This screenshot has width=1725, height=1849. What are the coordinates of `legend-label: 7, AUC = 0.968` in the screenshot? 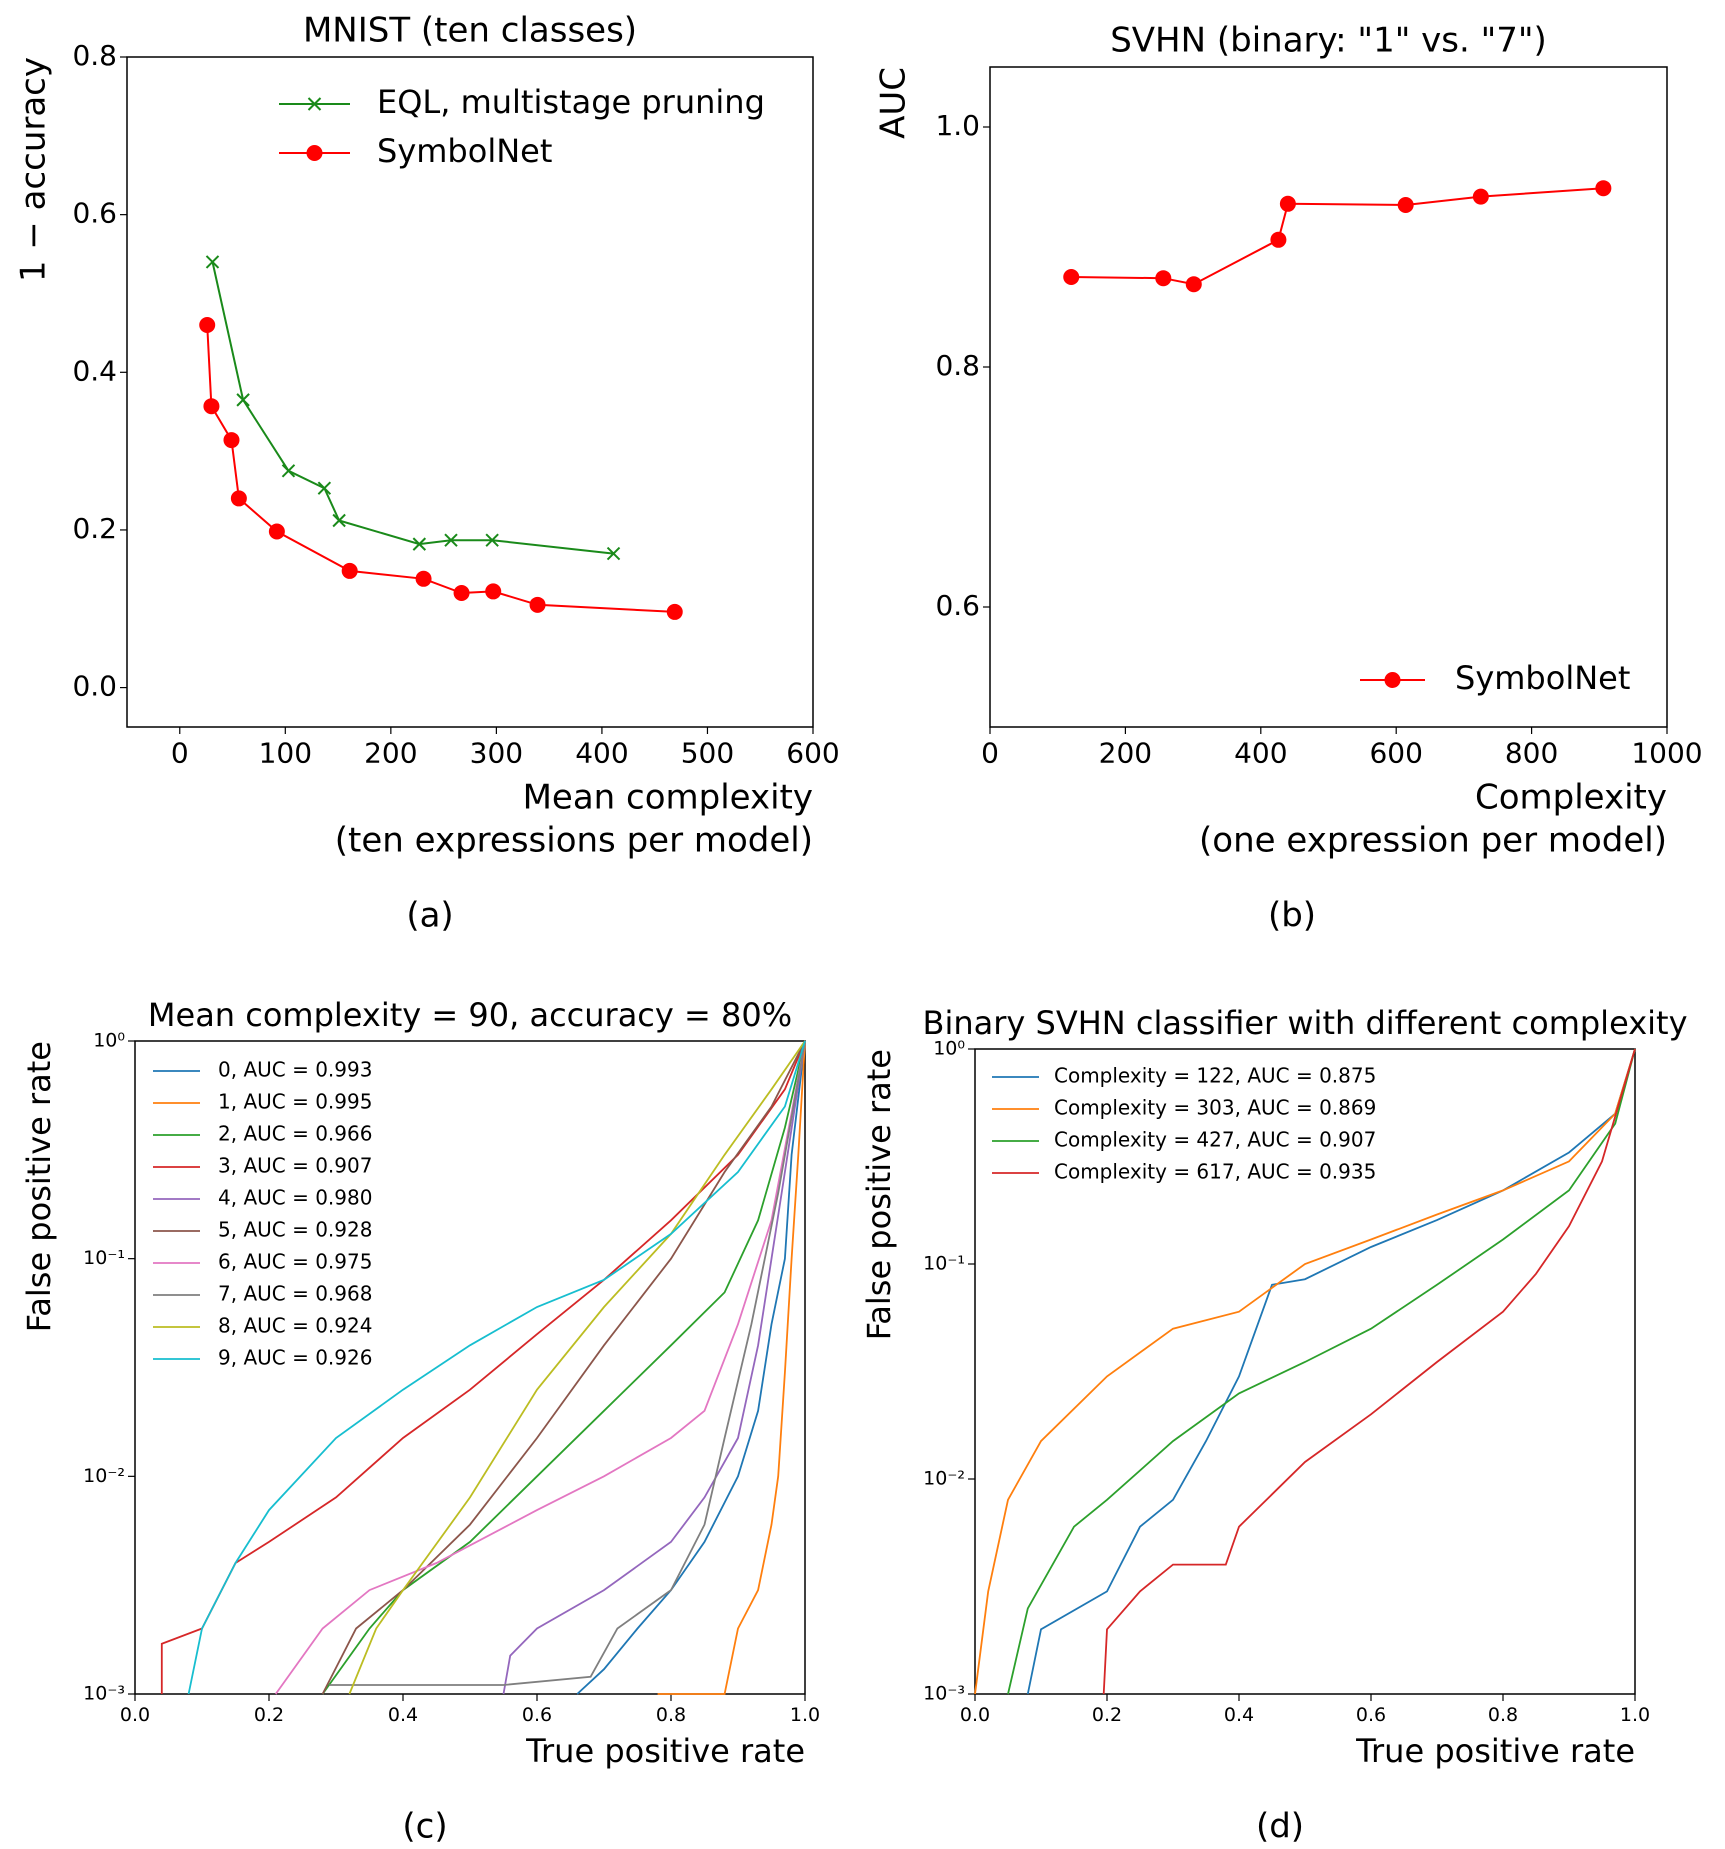 It's located at (295, 1294).